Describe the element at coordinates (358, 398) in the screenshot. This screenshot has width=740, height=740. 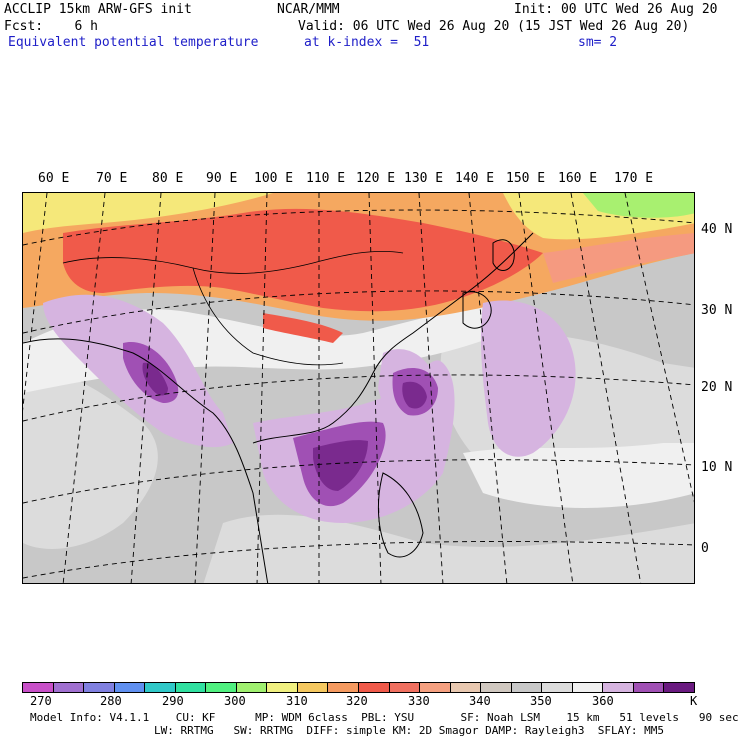
I see `parallel-20n` at that location.